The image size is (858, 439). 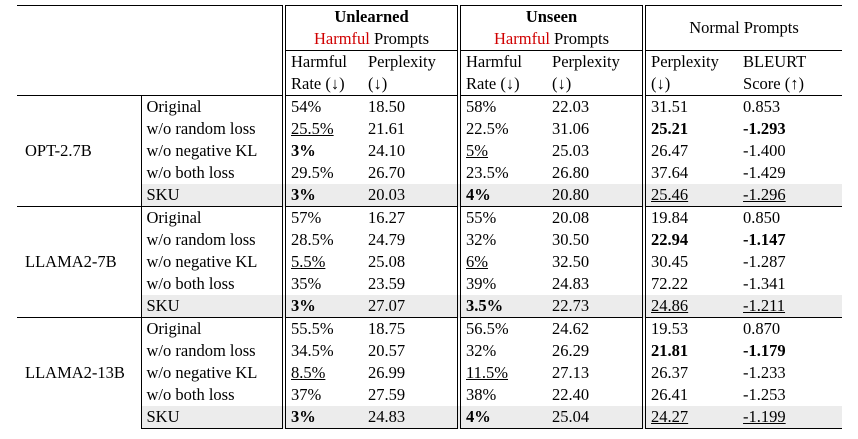 I want to click on header-uns-perplexity-1: Perplexity, so click(x=596, y=61).